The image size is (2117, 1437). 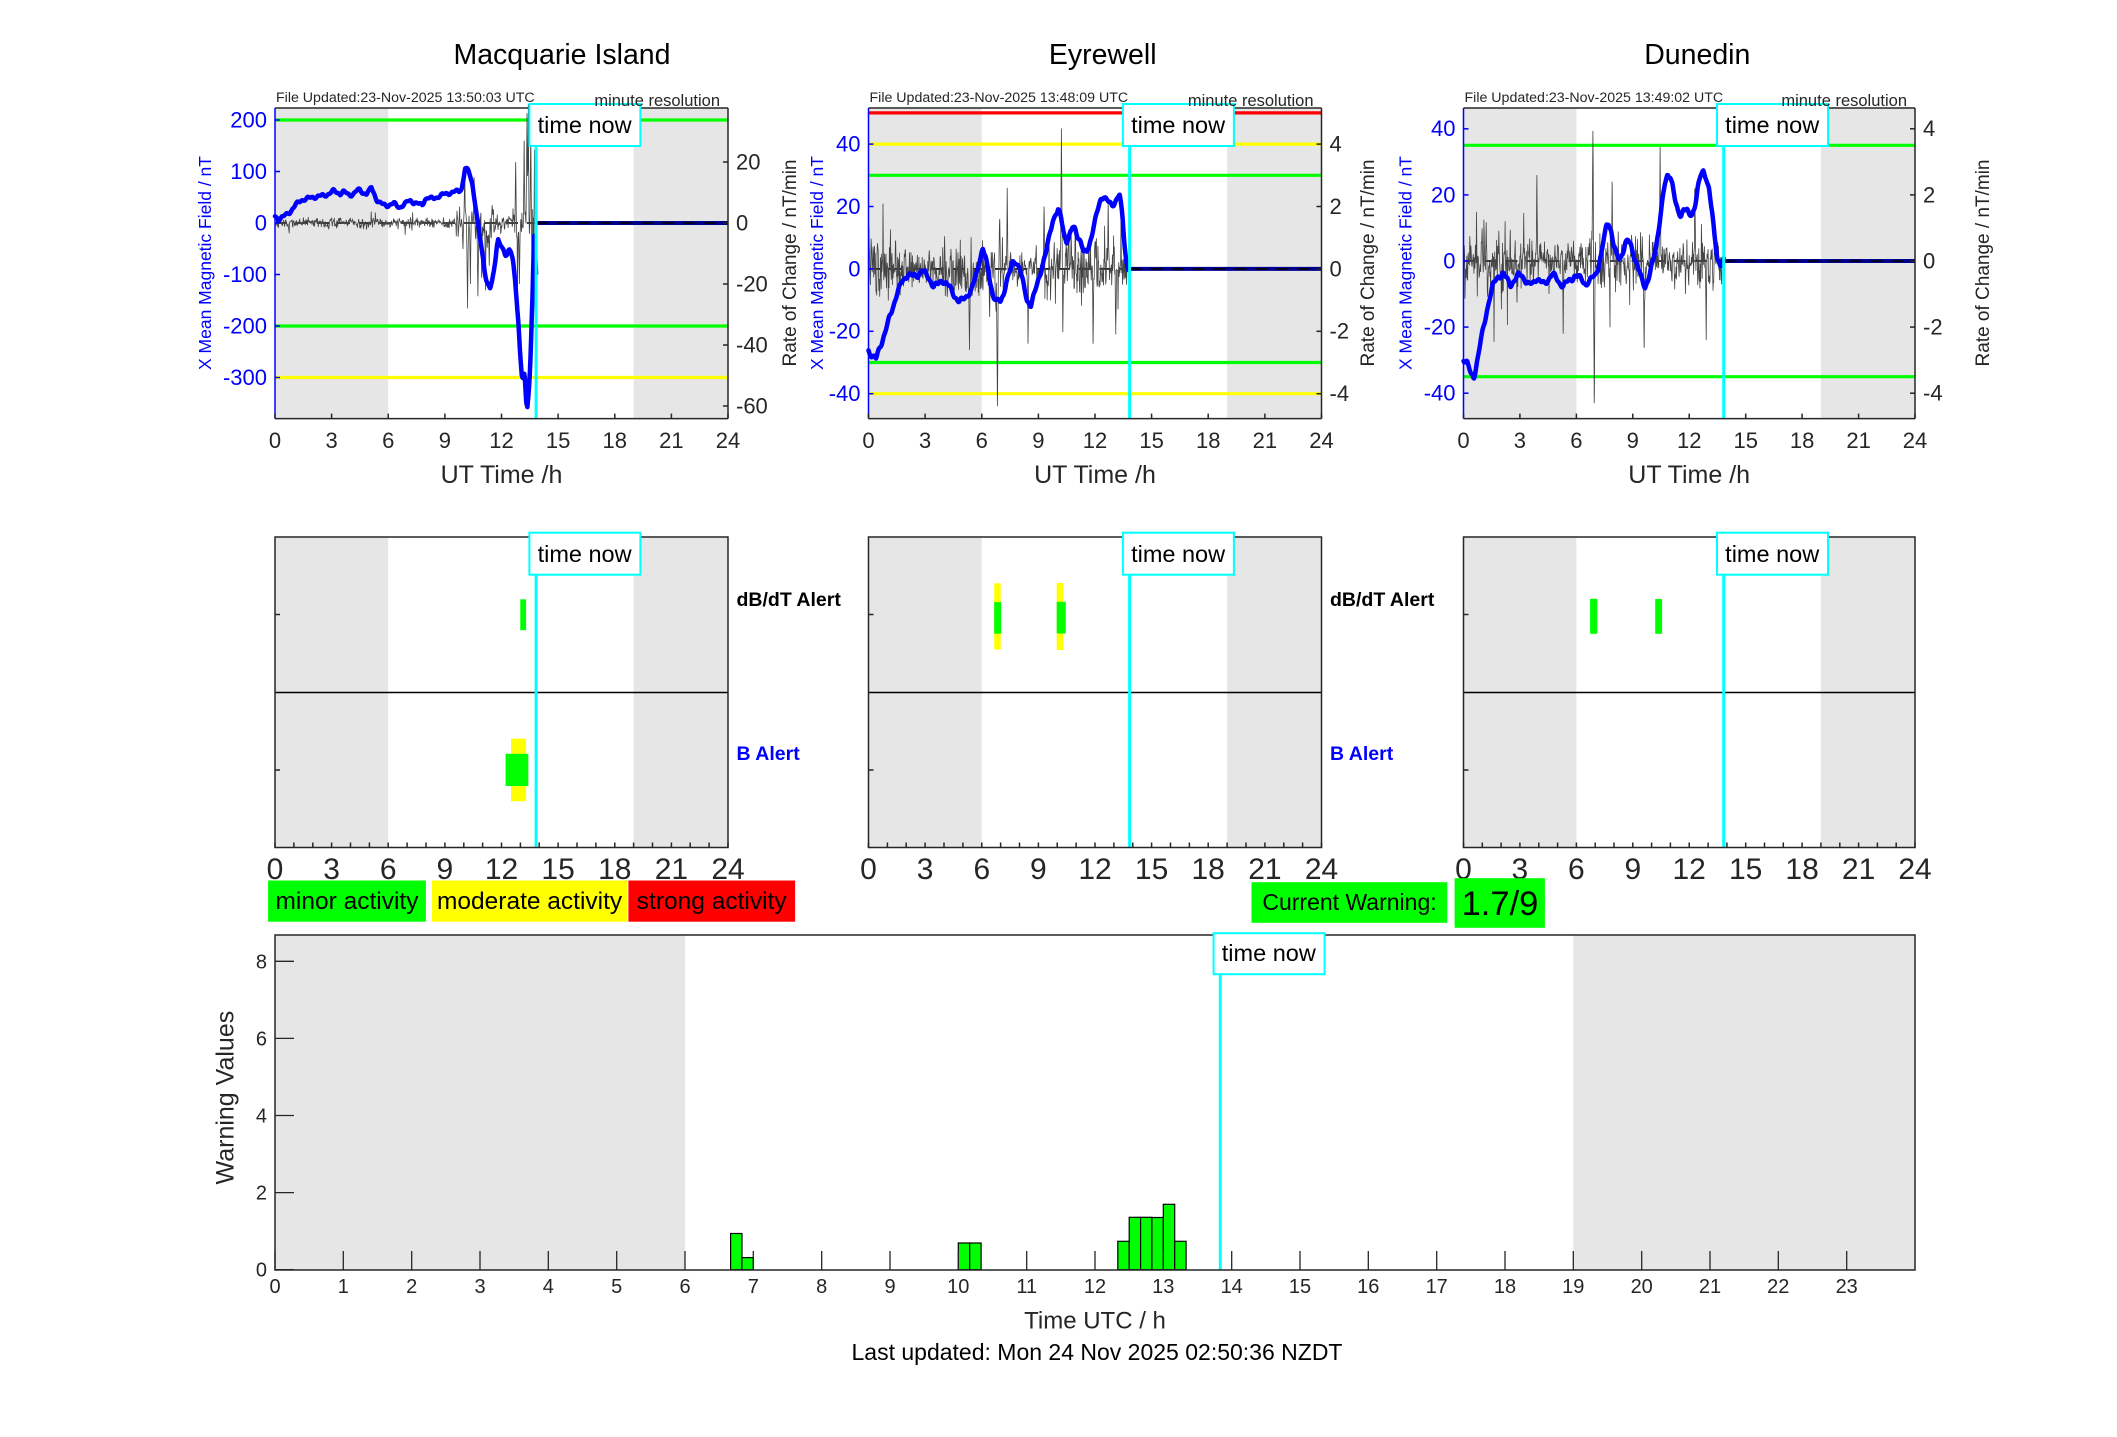 What do you see at coordinates (1163, 1287) in the screenshot?
I see `svg-text: 13` at bounding box center [1163, 1287].